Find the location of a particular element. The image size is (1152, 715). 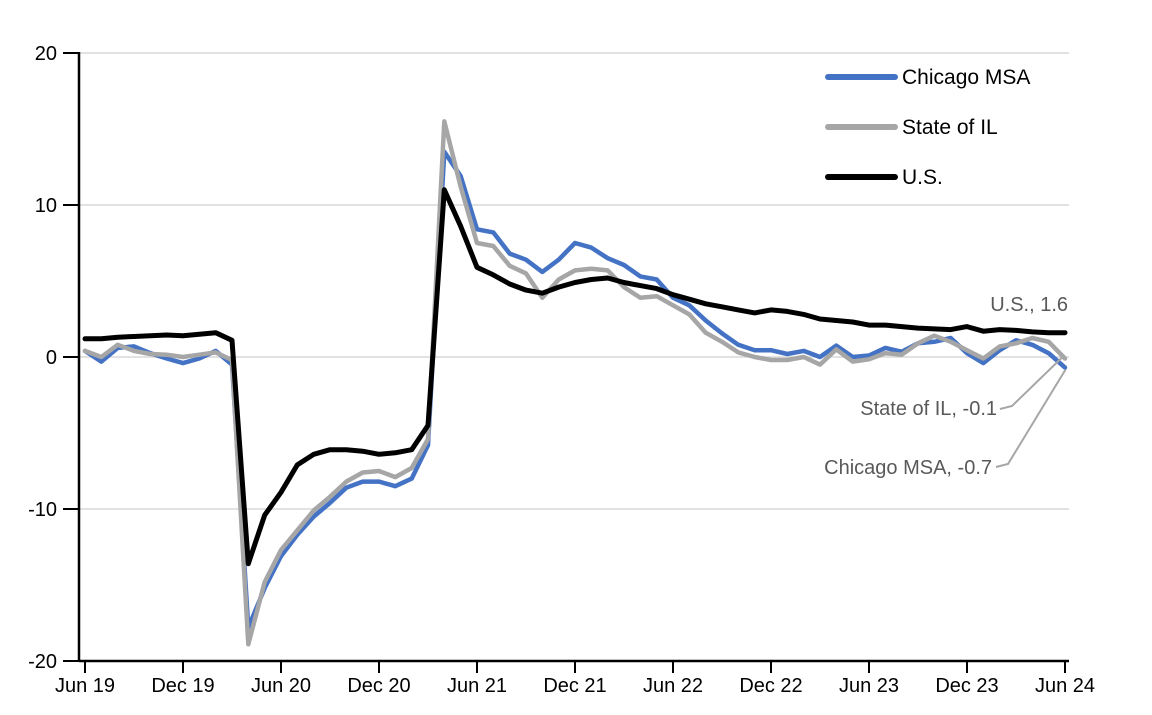

x-axis-label: Jun 21 is located at coordinates (477, 686).